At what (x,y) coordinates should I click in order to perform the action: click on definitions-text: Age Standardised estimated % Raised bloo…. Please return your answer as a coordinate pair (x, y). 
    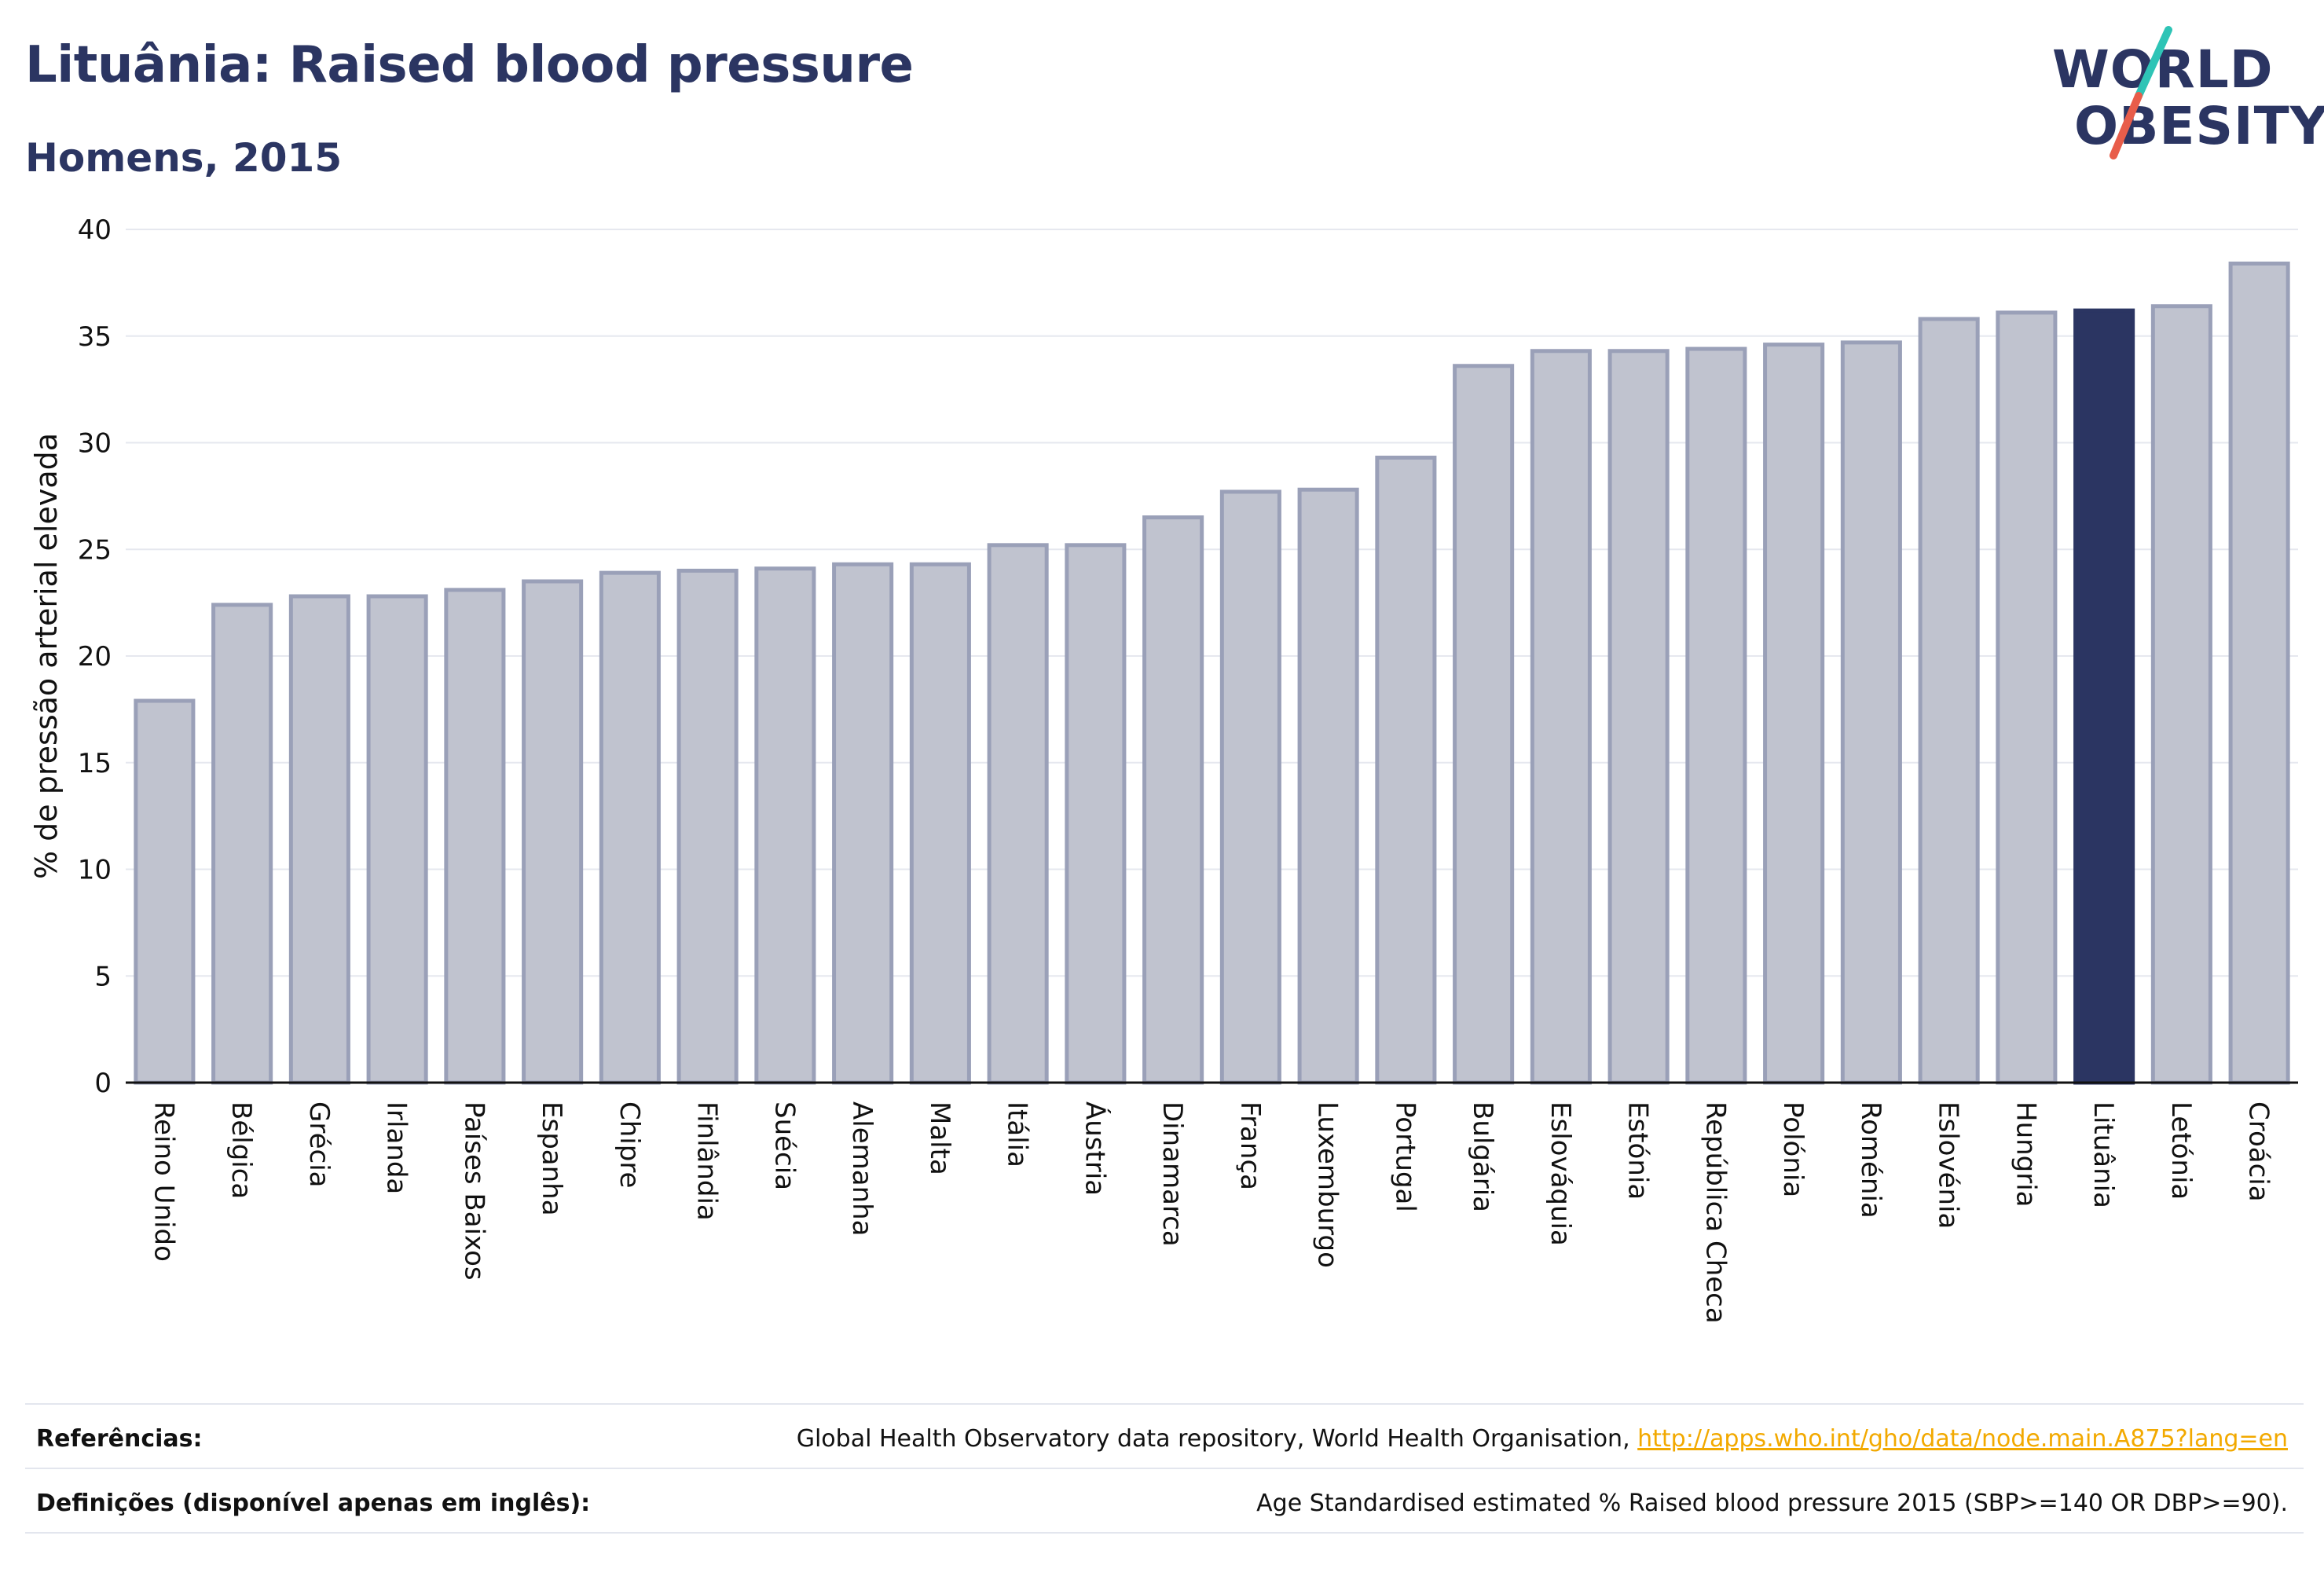
    Looking at the image, I should click on (1772, 1503).